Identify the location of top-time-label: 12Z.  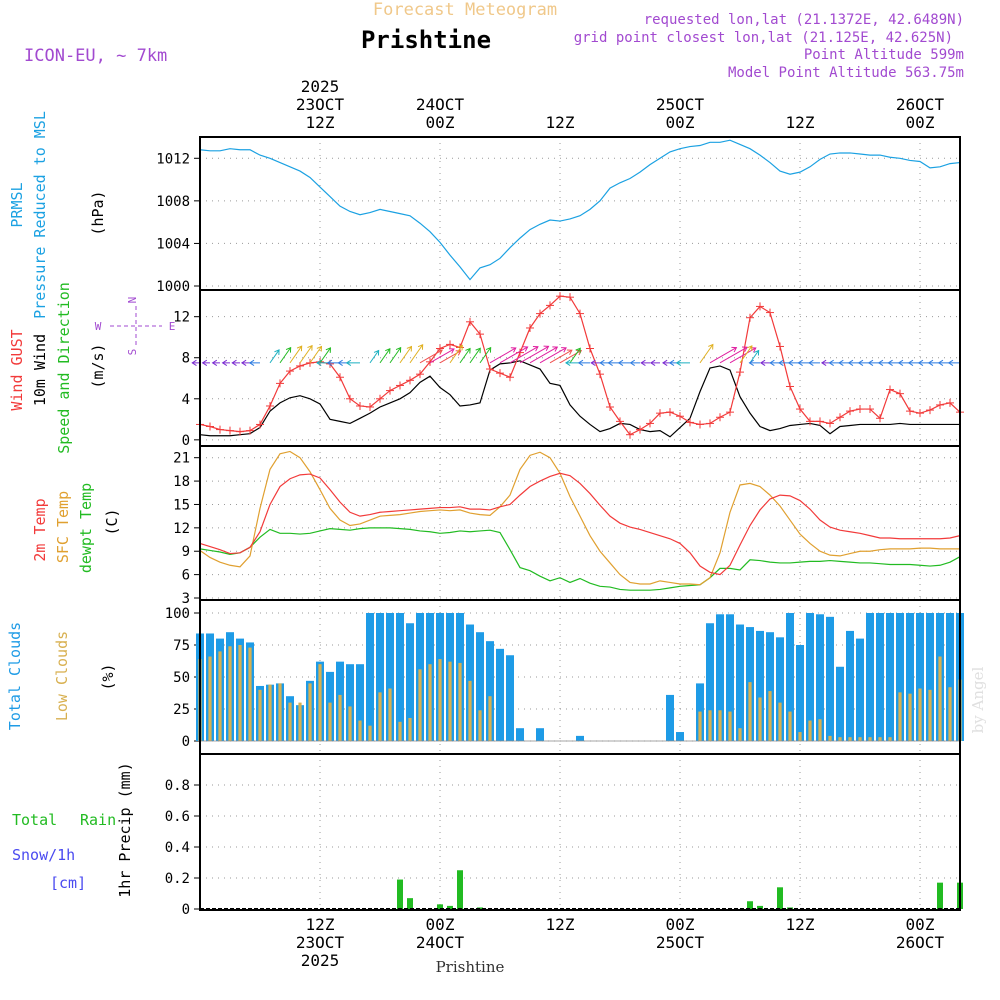
(320, 122).